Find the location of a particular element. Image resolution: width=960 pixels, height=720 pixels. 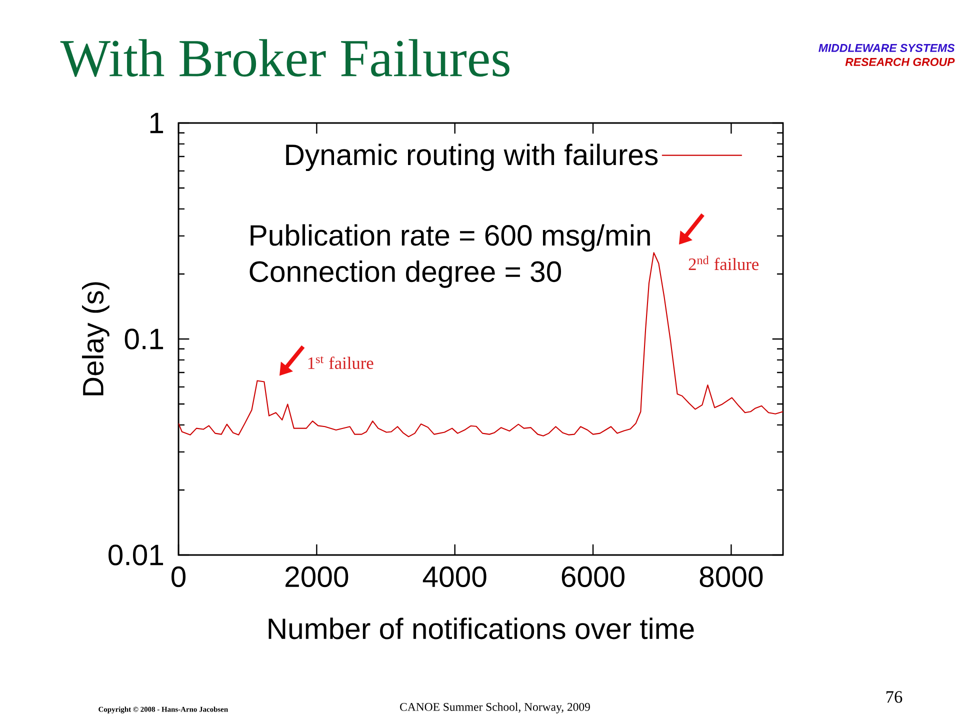

x-tick-label: 8000 is located at coordinates (731, 577).